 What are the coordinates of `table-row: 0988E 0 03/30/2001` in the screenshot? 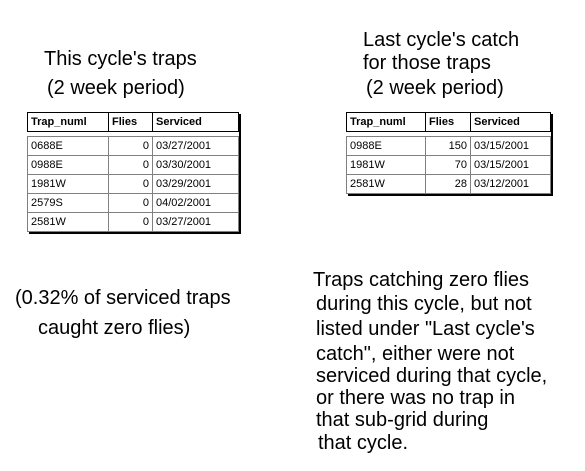 It's located at (133, 165).